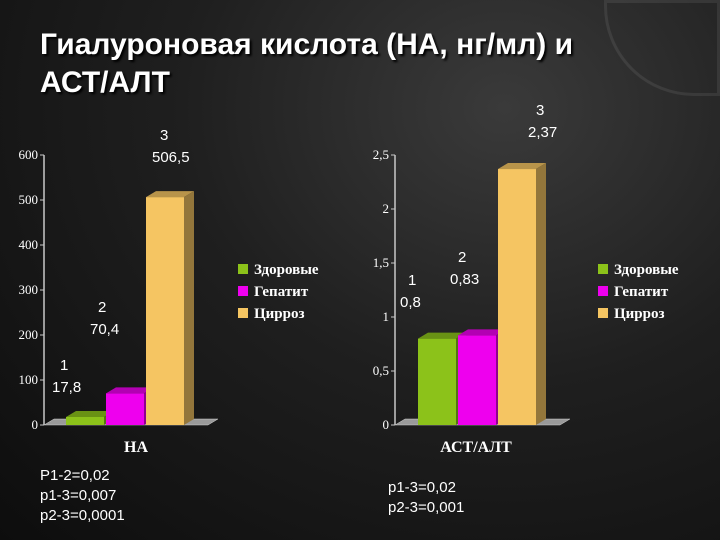 The height and width of the screenshot is (540, 720). I want to click on chart-1-x-label: АСТ/АЛТ, so click(476, 447).